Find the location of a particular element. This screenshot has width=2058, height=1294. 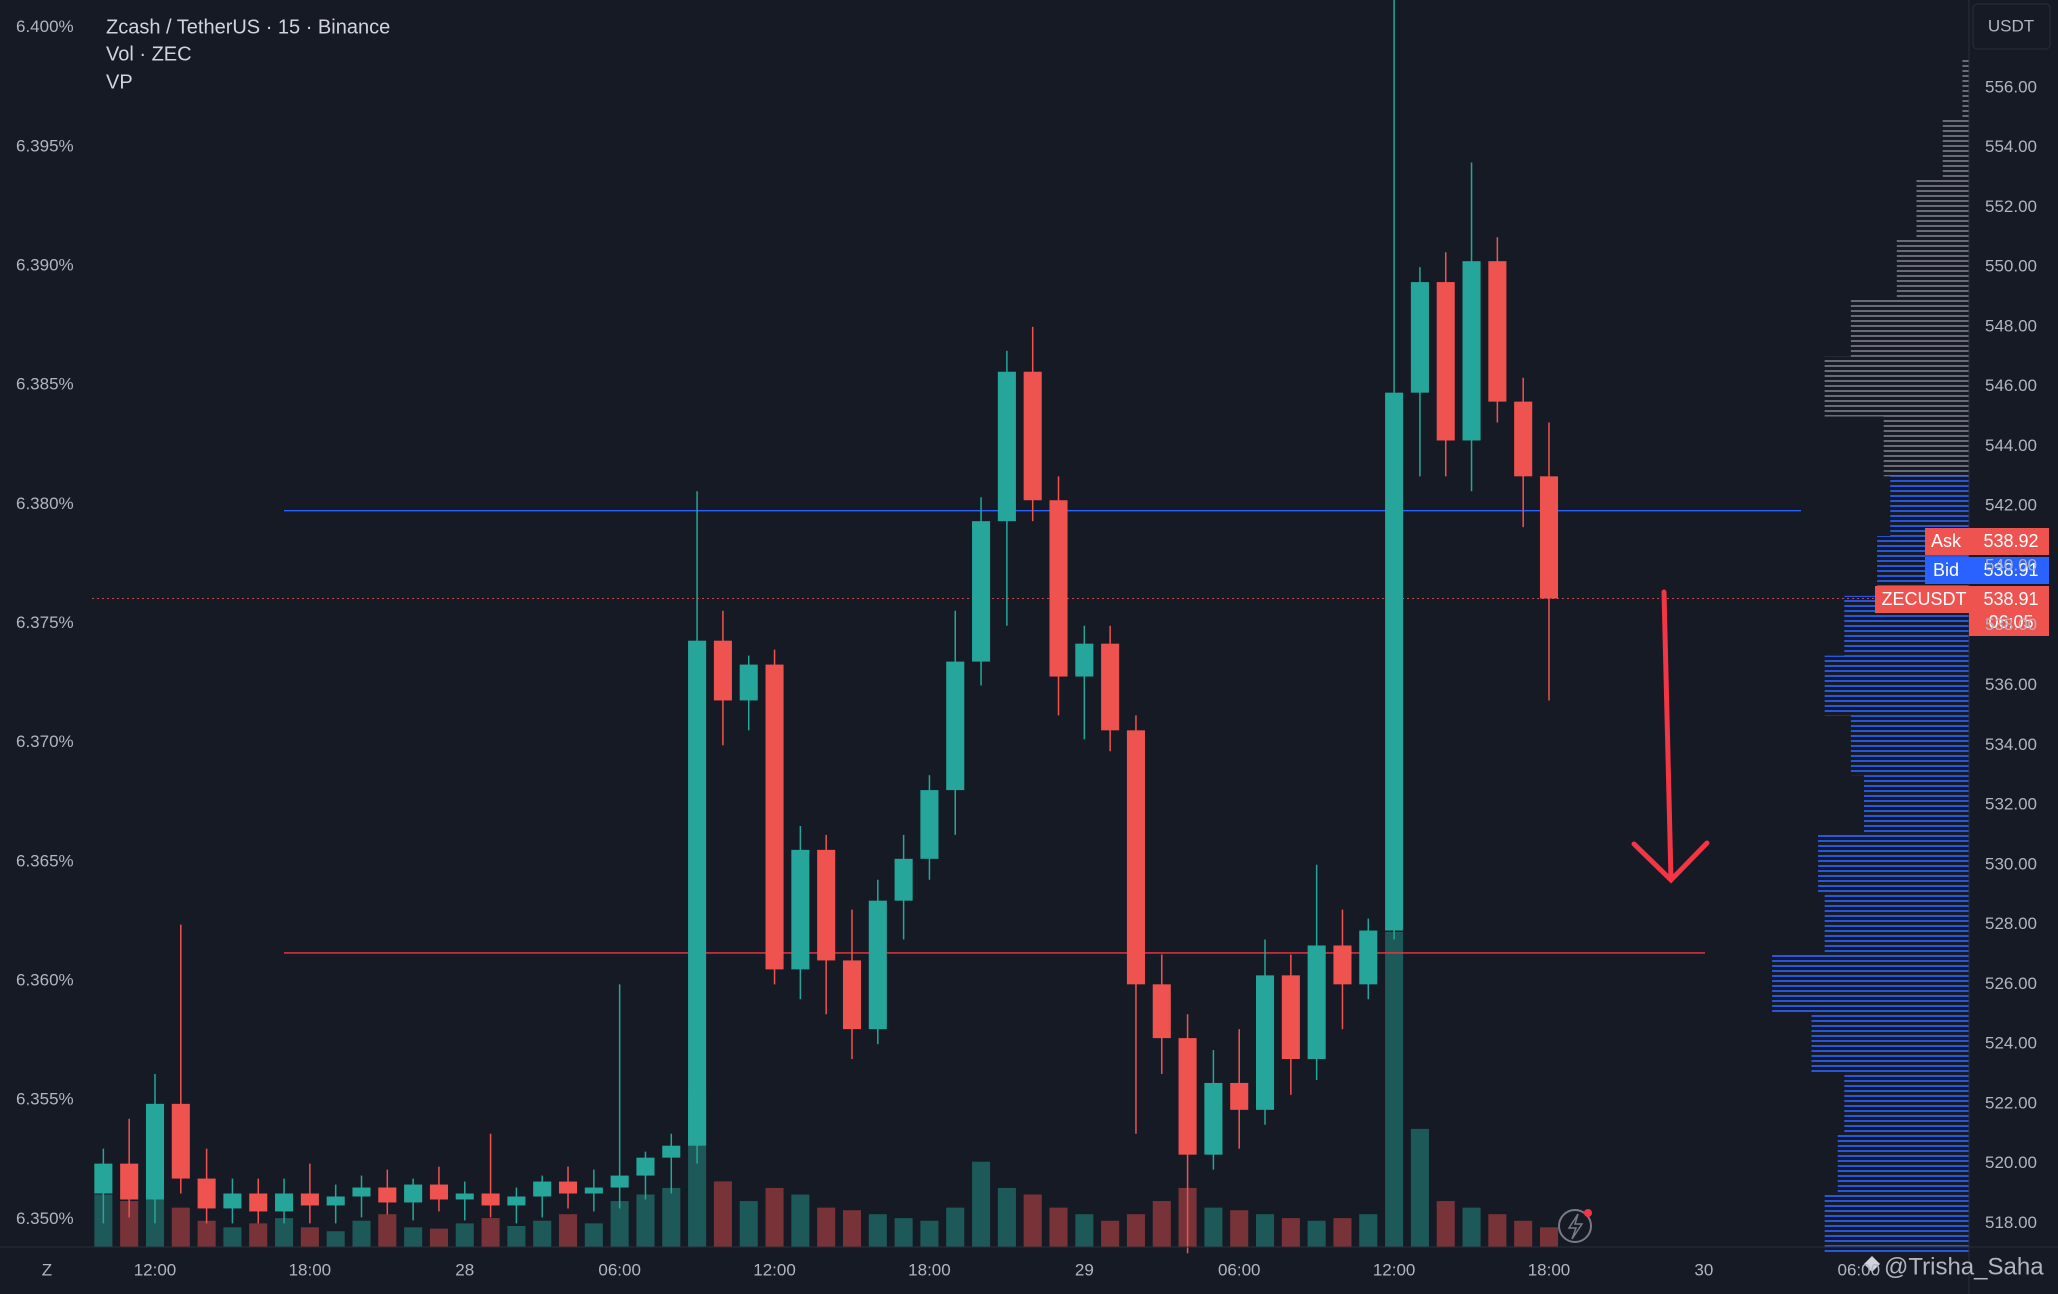

y-tick-label: 554.00 is located at coordinates (2011, 146).